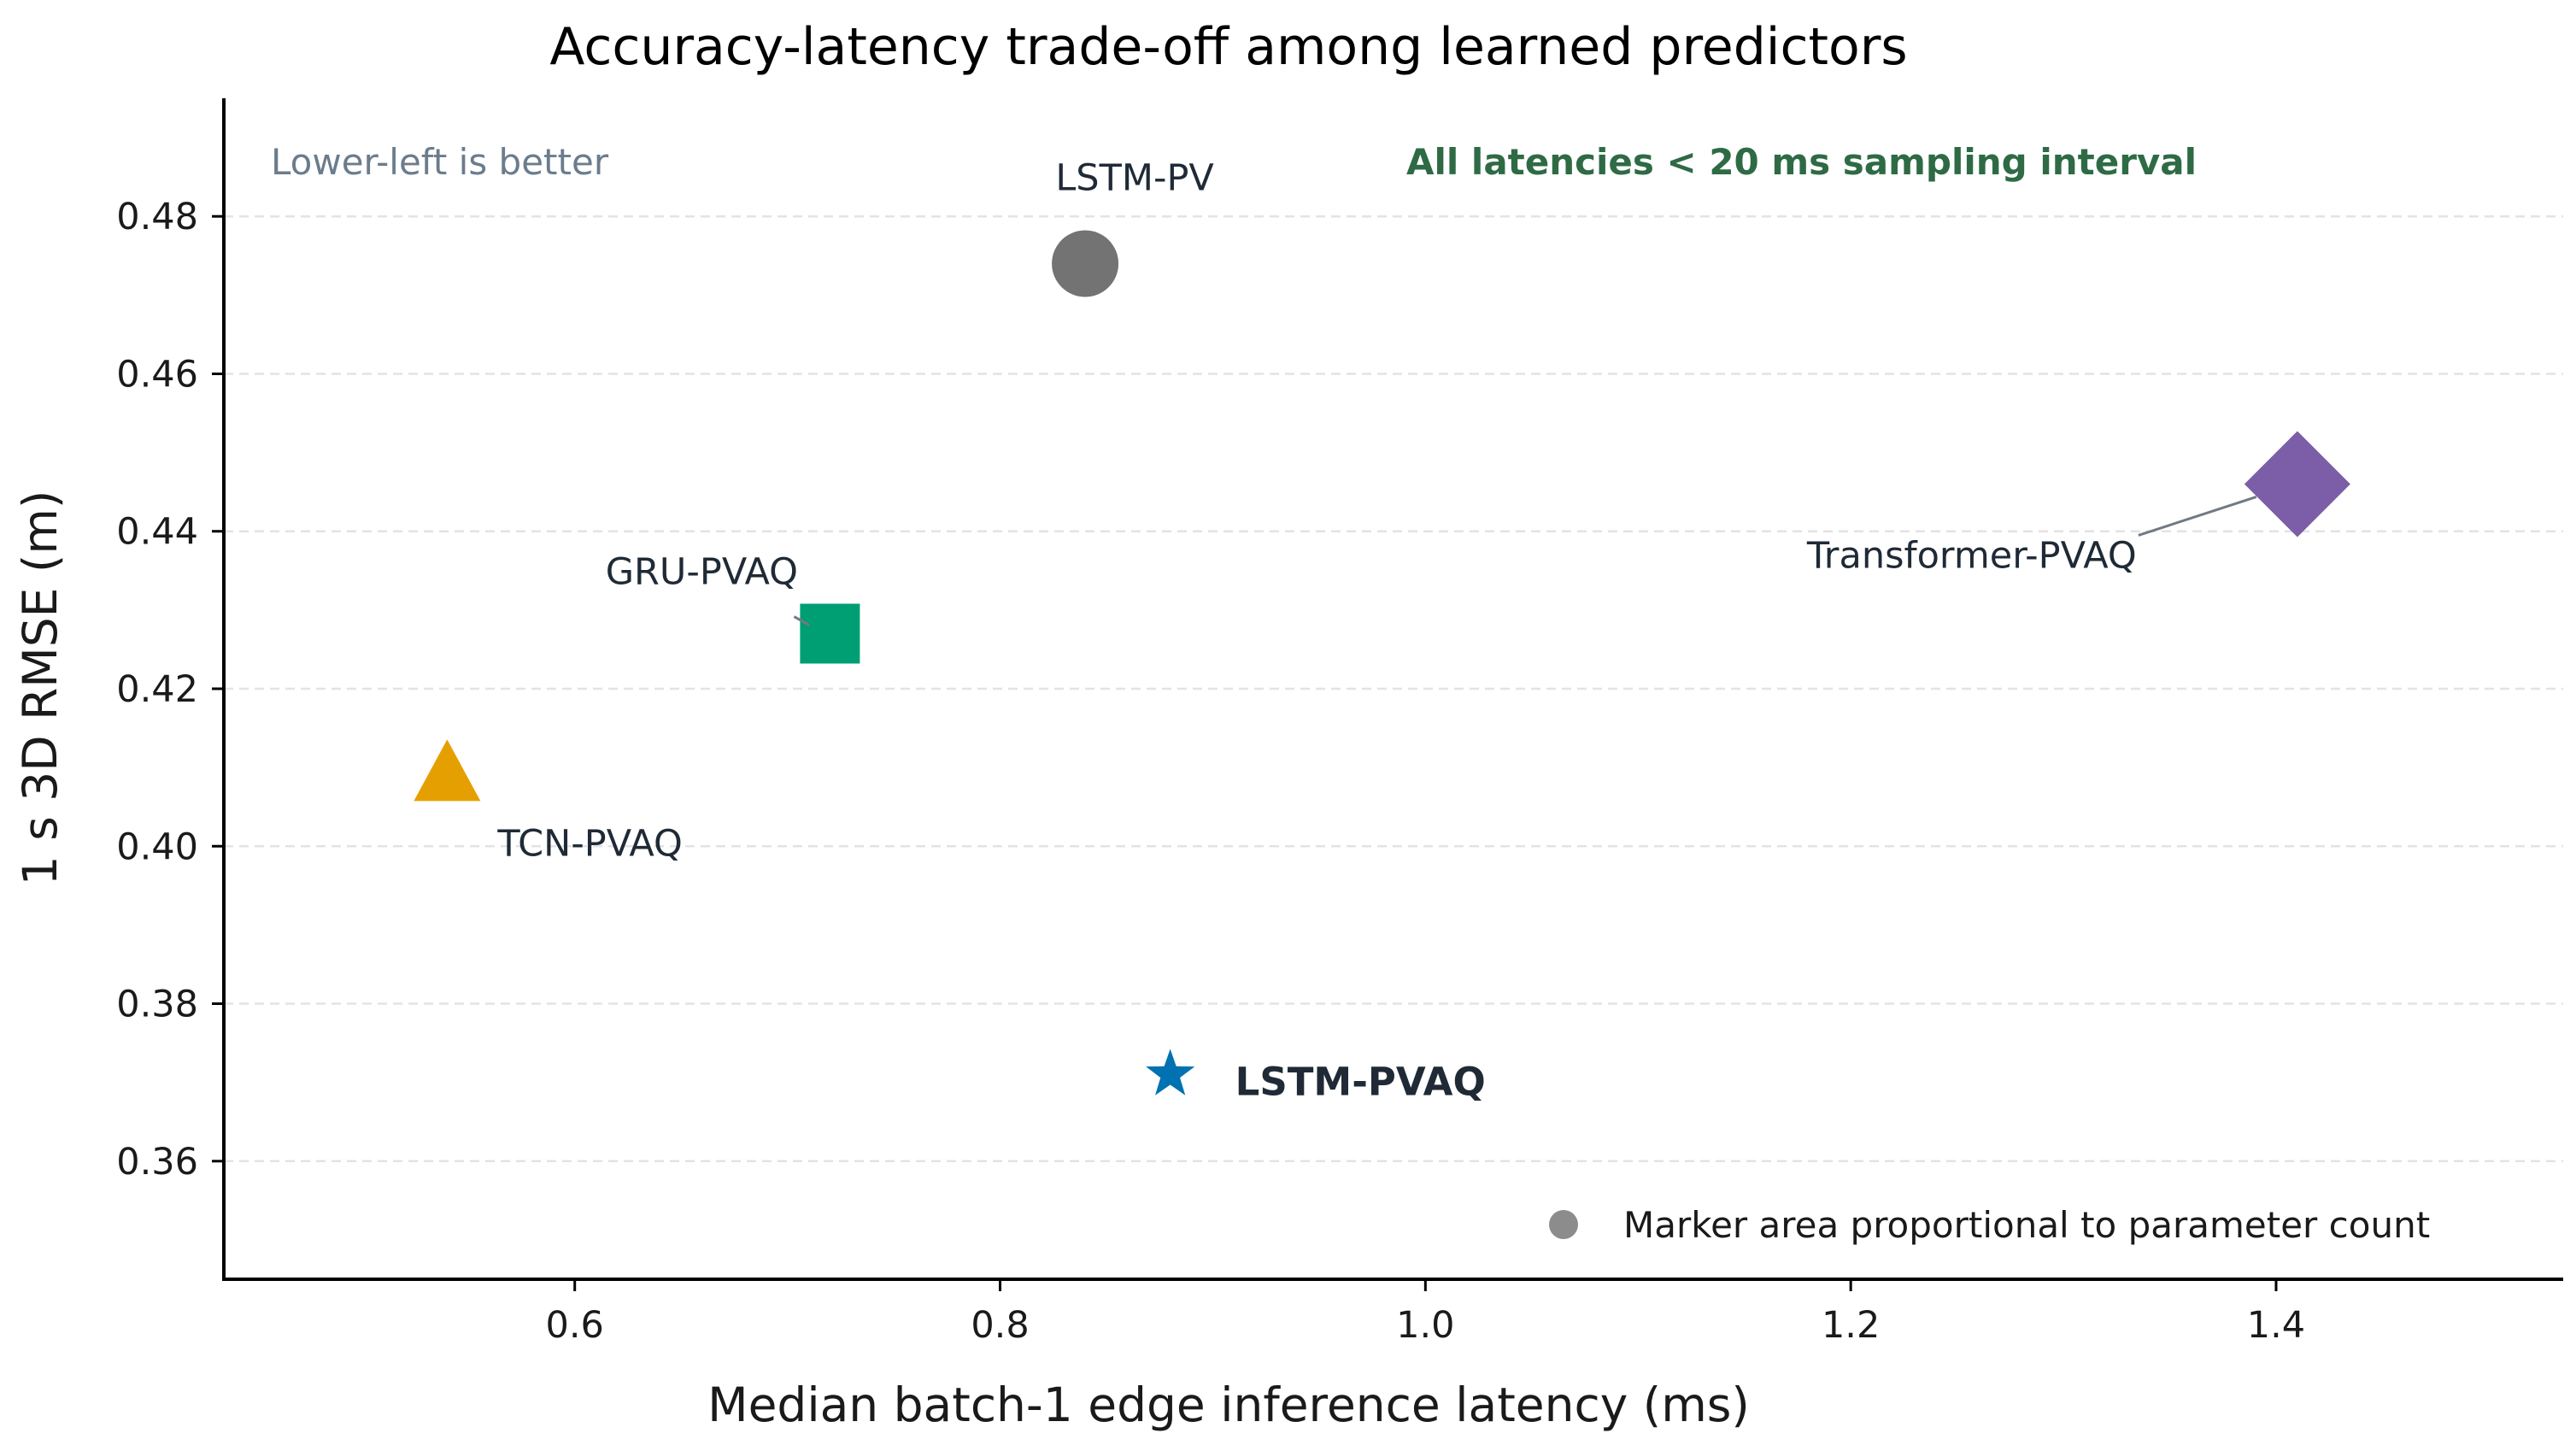  What do you see at coordinates (702, 572) in the screenshot?
I see `point-label-gru-pvaq: GRU-PVAQ` at bounding box center [702, 572].